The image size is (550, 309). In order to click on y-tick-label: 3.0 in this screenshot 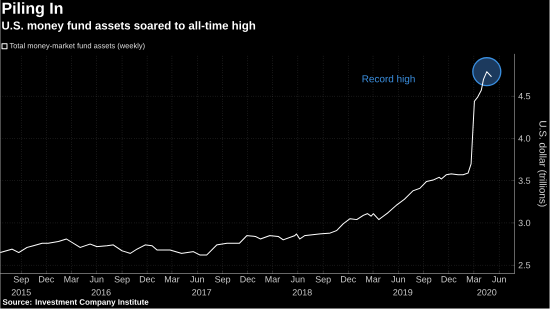, I will do `click(524, 223)`.